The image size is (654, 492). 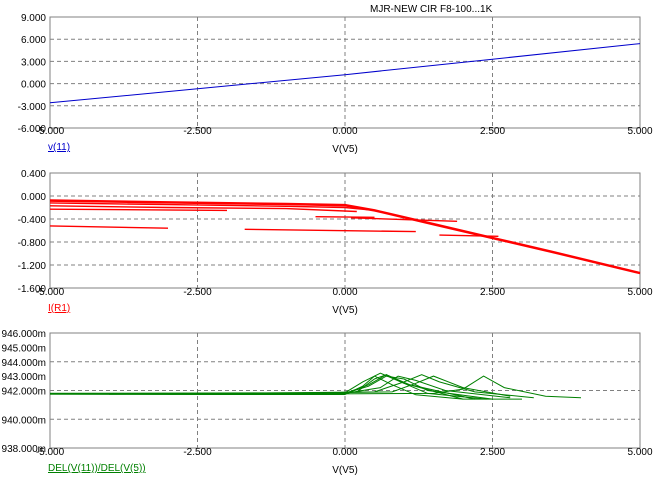 I want to click on y-tick-label: 945.000m, so click(x=24, y=348).